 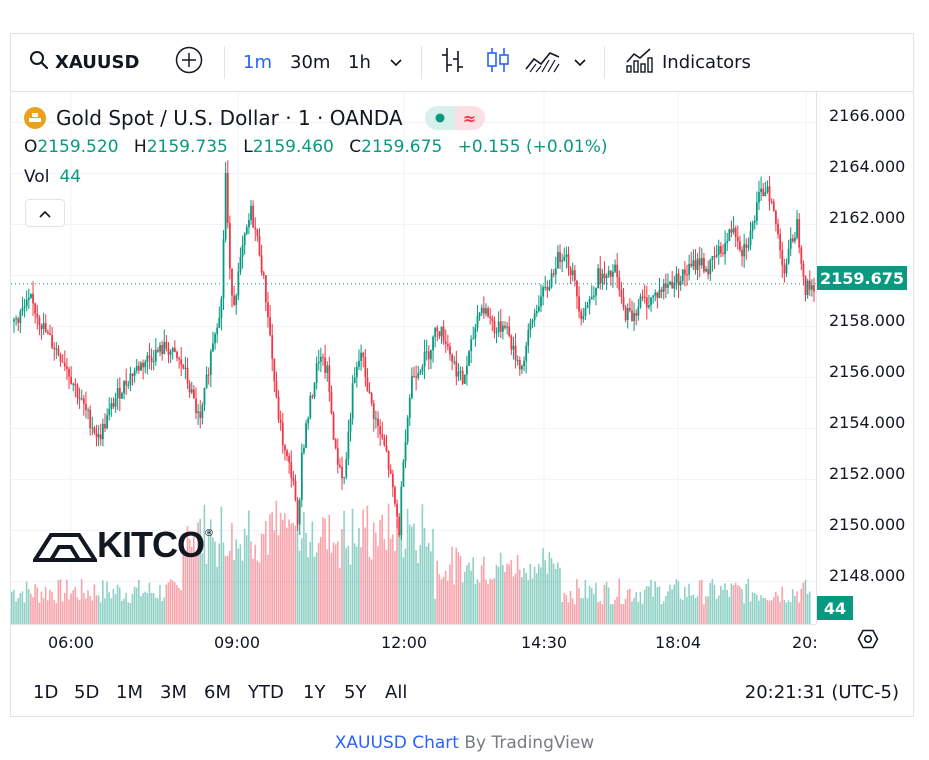 I want to click on search-icon, so click(x=39, y=62).